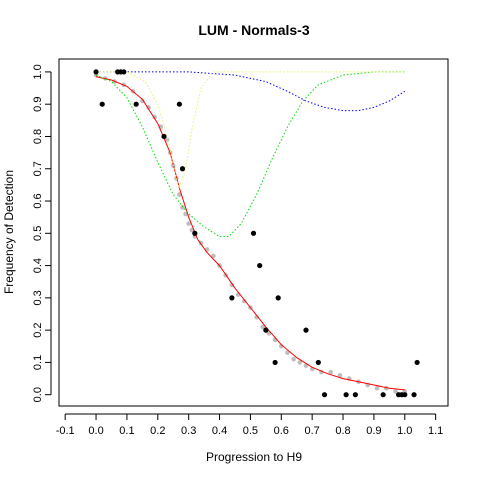  Describe the element at coordinates (38, 394) in the screenshot. I see `y-tick-label: 0.0` at that location.